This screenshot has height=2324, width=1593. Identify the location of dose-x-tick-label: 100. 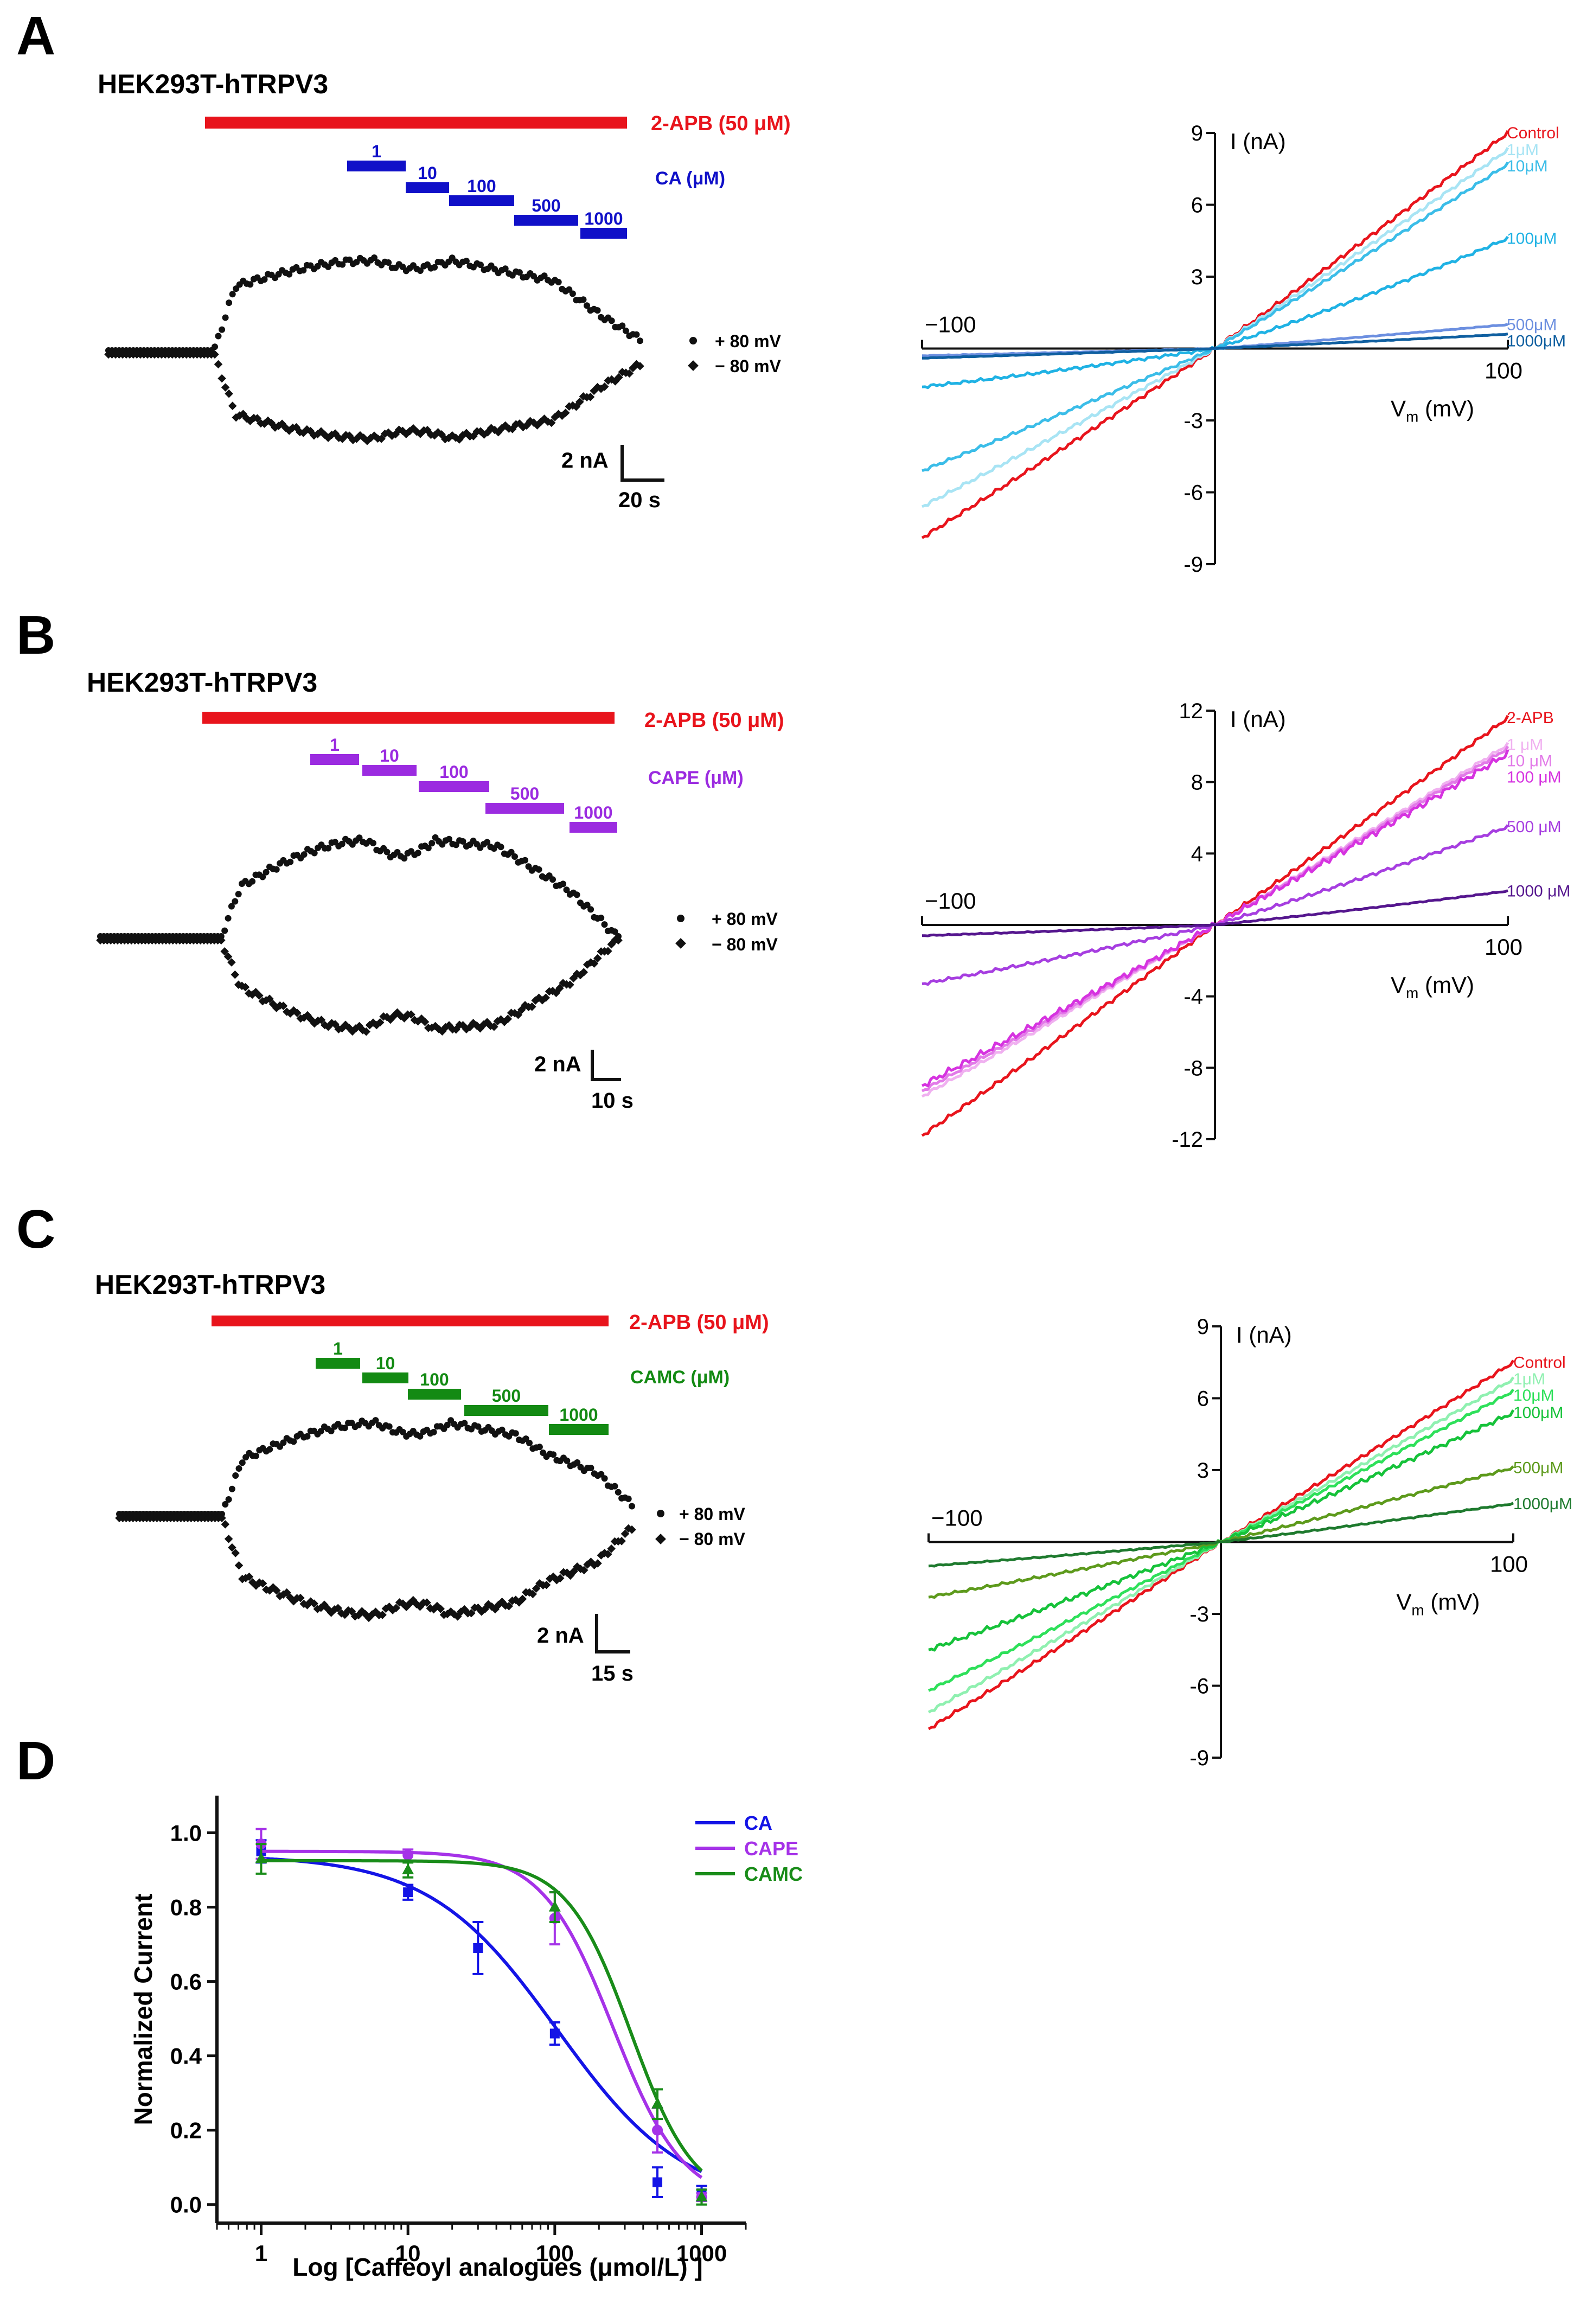
(555, 2253).